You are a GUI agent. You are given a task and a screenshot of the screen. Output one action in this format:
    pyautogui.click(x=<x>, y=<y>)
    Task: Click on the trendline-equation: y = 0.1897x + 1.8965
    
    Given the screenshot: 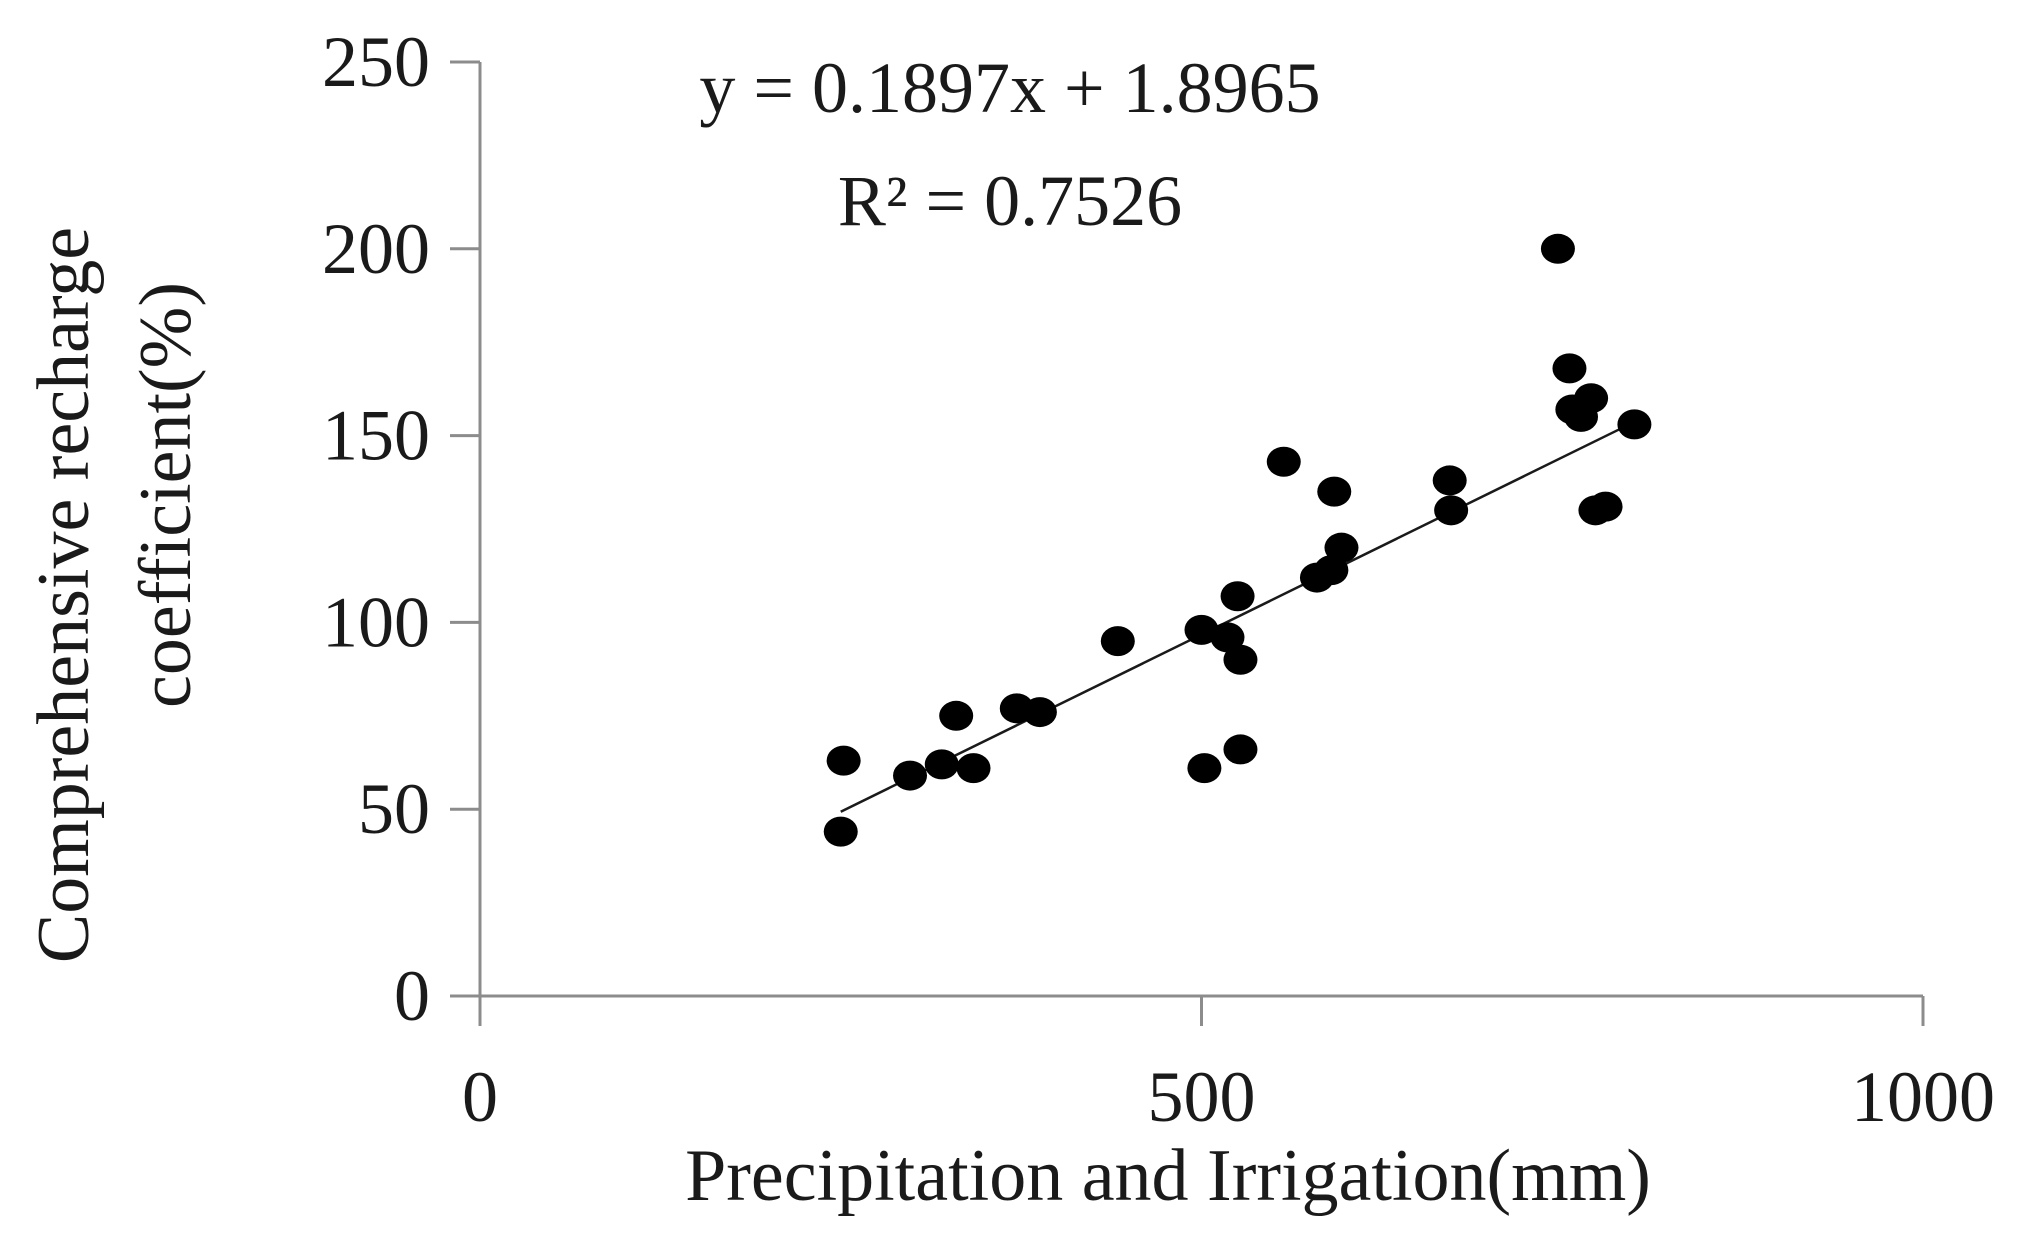 What is the action you would take?
    pyautogui.click(x=1009, y=88)
    